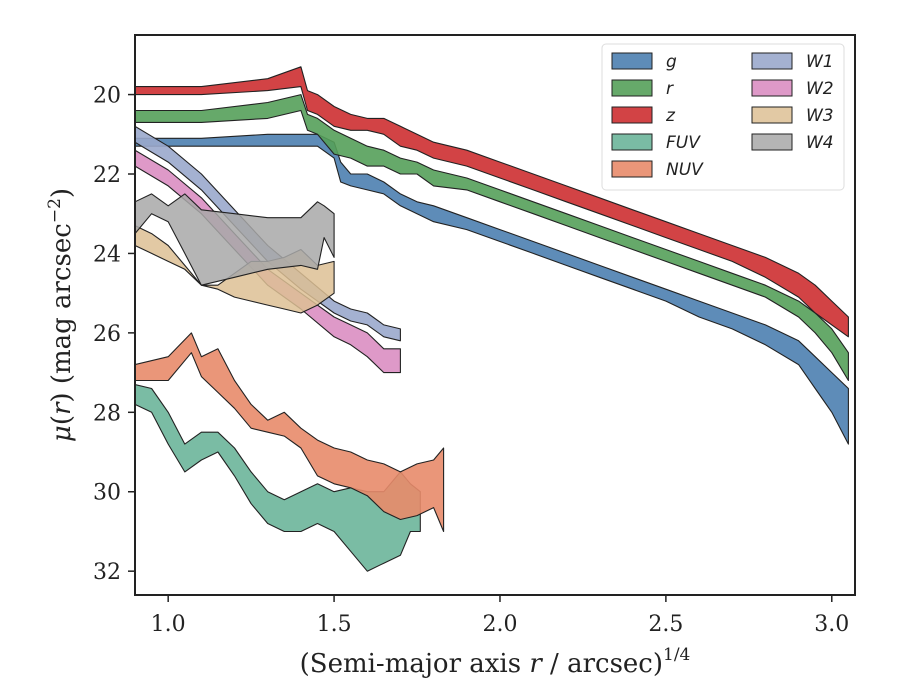 The height and width of the screenshot is (700, 900). Describe the element at coordinates (665, 624) in the screenshot. I see `x-tick-label: 2.5` at that location.